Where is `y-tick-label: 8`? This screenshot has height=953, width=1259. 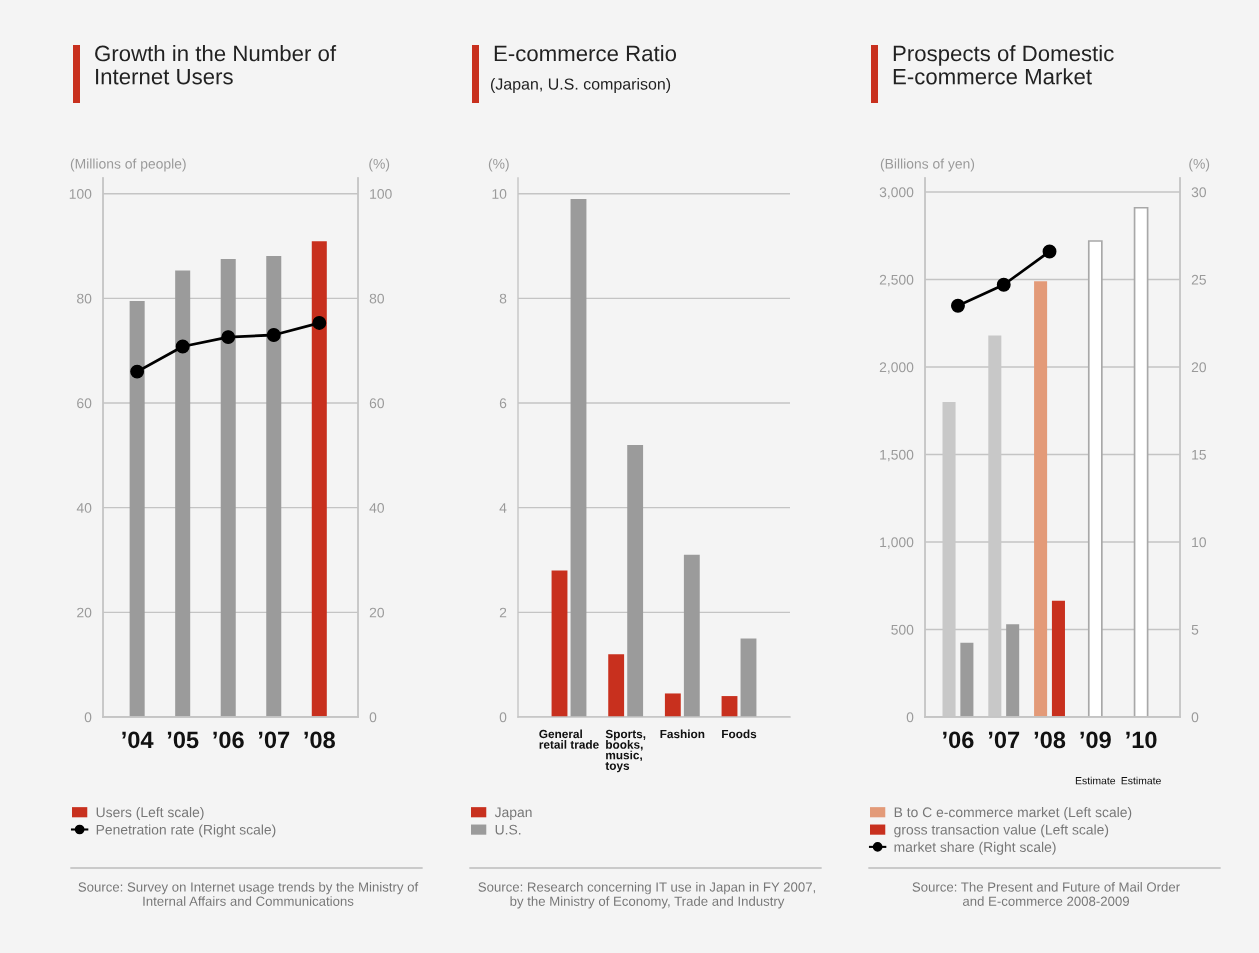
y-tick-label: 8 is located at coordinates (503, 298).